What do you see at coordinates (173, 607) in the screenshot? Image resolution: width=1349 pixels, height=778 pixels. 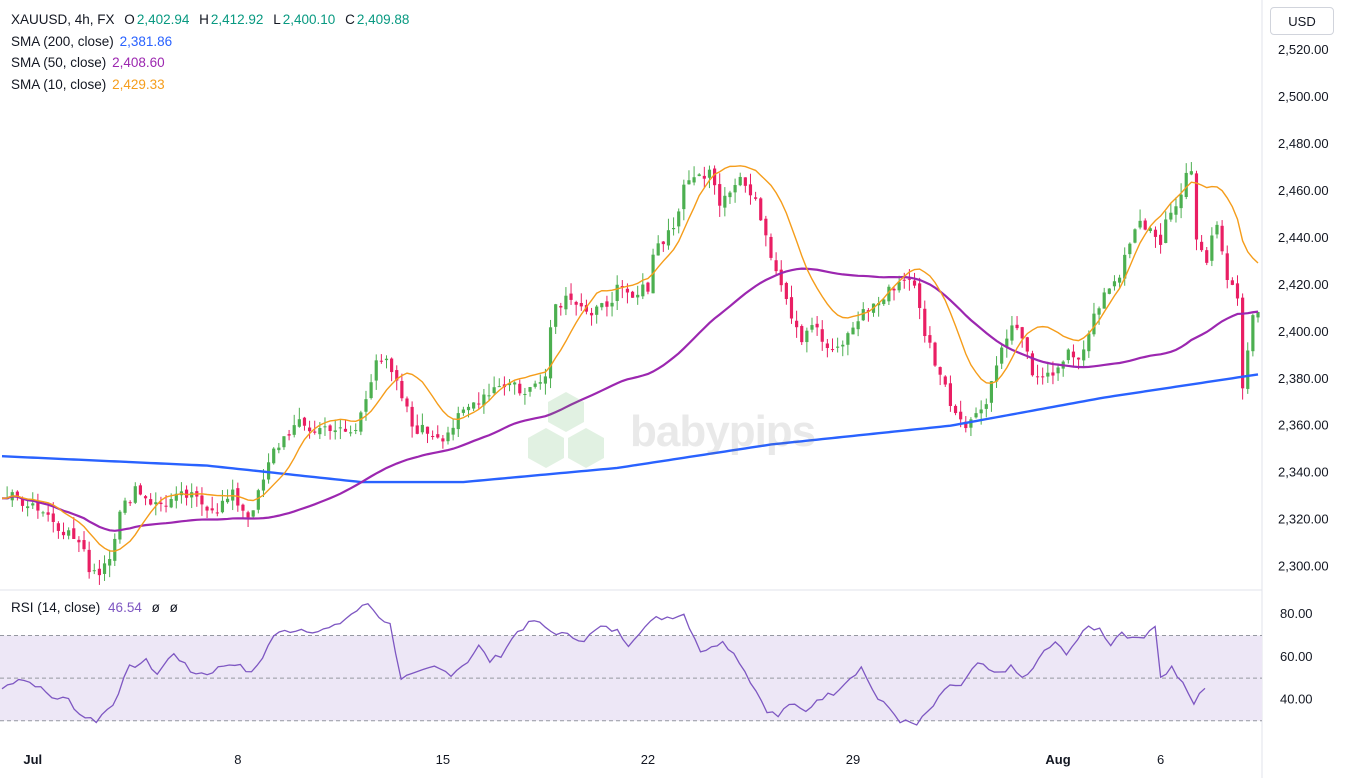 I see `rsi-extra-2: ø` at bounding box center [173, 607].